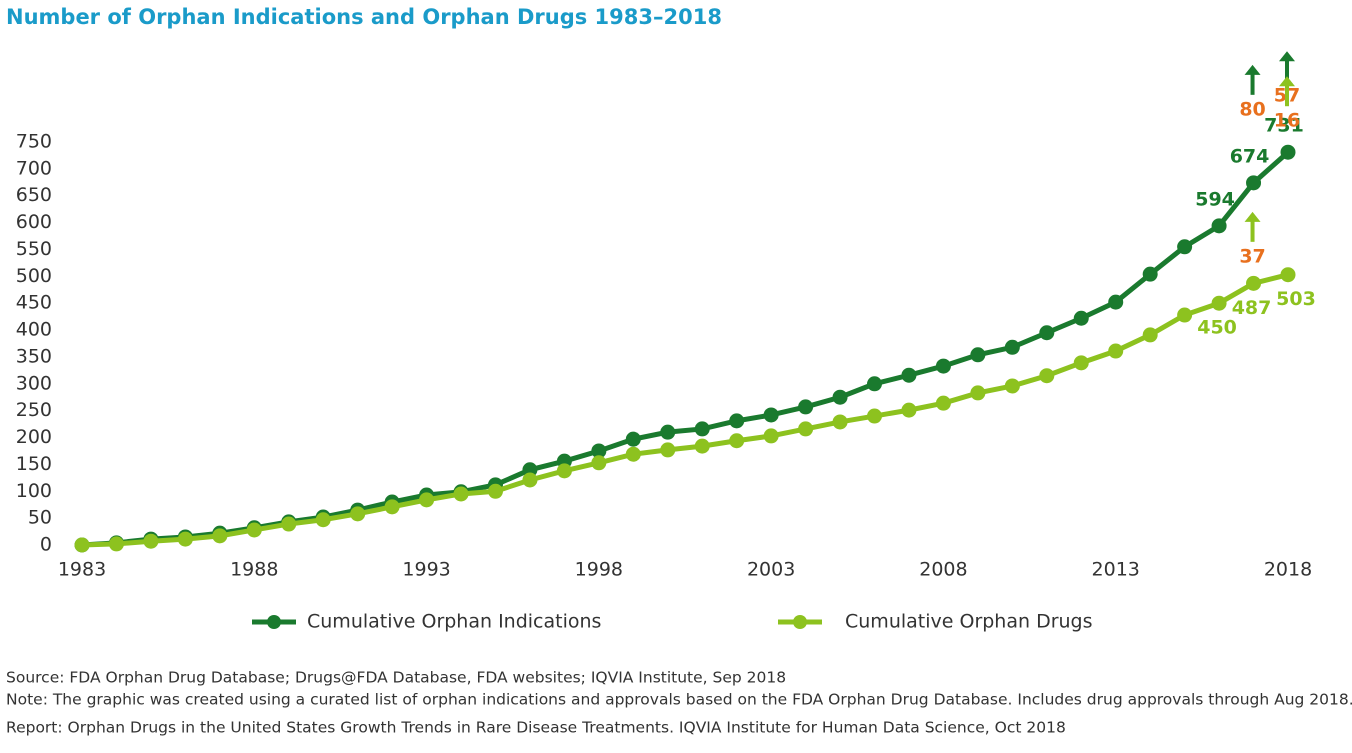  I want to click on y-tick-label: 300, so click(34, 383).